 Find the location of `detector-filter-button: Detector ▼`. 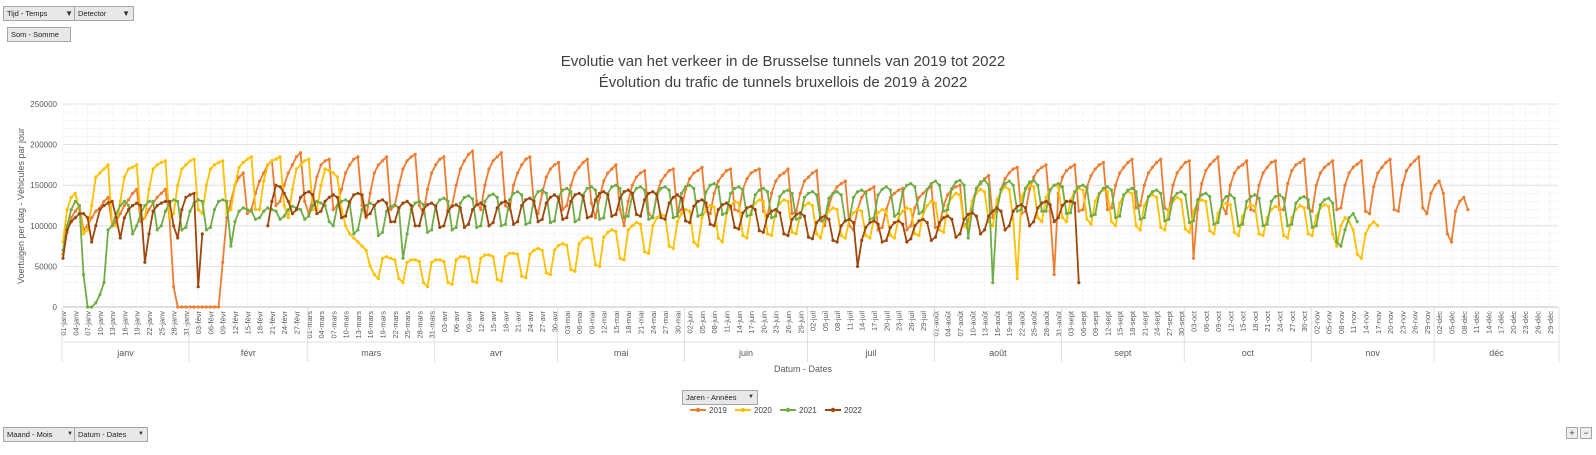

detector-filter-button: Detector ▼ is located at coordinates (104, 13).